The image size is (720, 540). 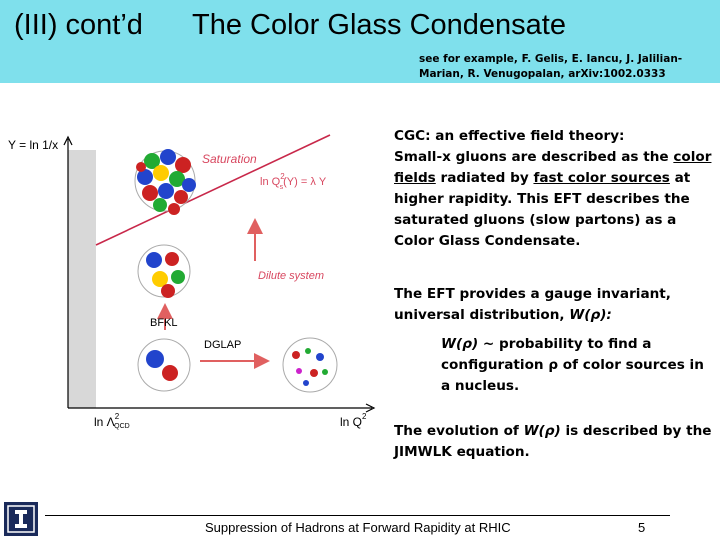 What do you see at coordinates (590, 315) in the screenshot?
I see `w-rho-term: W(ρ):` at bounding box center [590, 315].